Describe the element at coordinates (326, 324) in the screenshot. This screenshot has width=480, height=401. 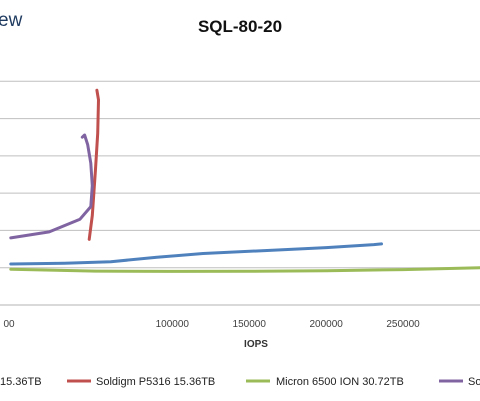
I see `x-tick-label: 200000` at that location.